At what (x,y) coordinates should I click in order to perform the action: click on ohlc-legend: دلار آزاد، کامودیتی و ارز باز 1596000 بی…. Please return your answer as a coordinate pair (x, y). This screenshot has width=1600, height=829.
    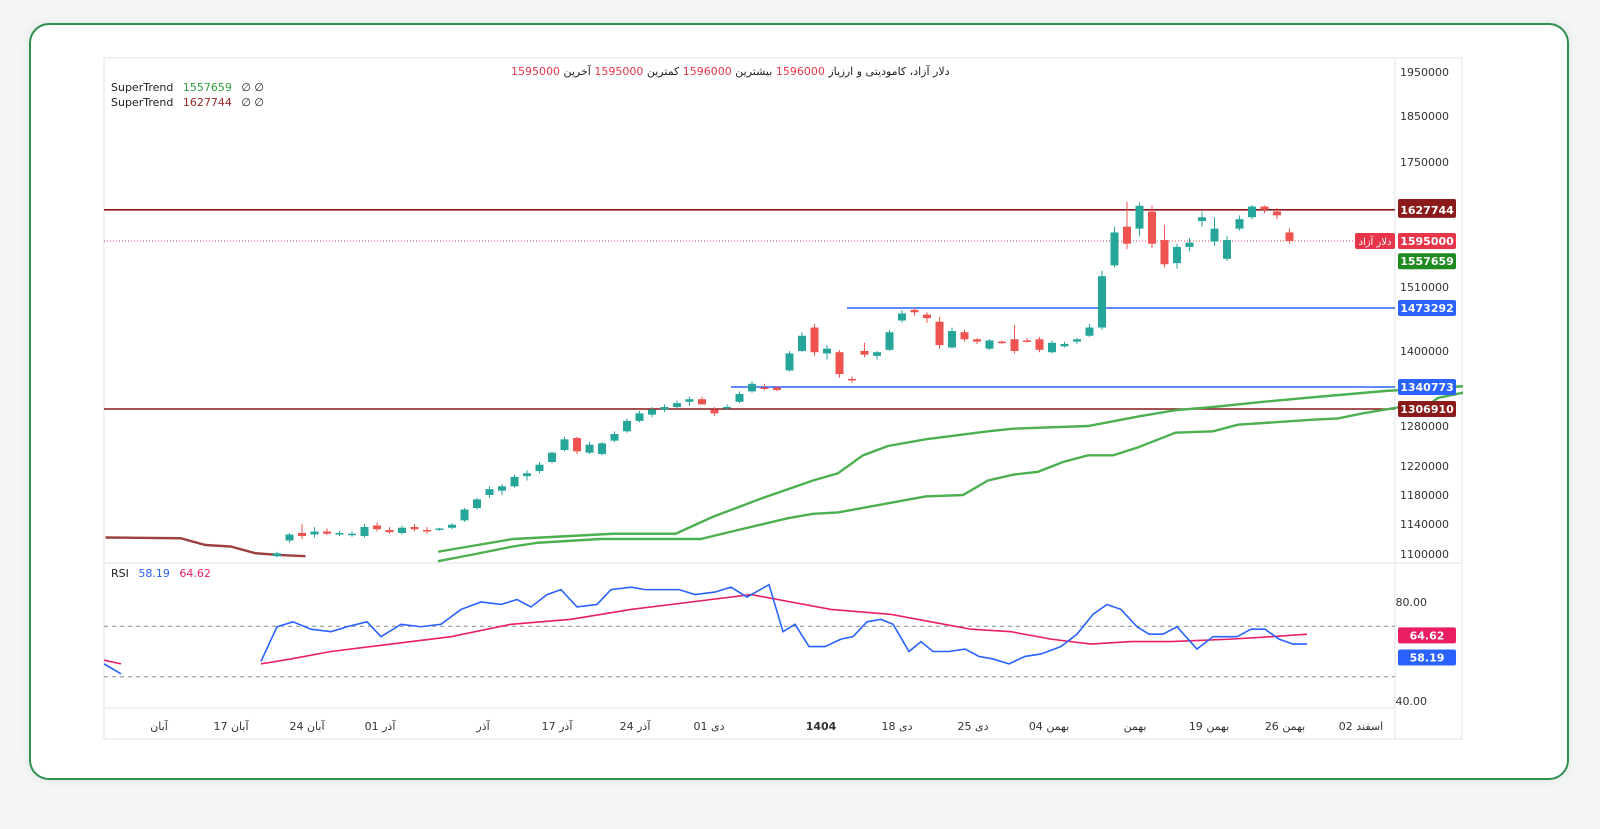
    Looking at the image, I should click on (730, 71).